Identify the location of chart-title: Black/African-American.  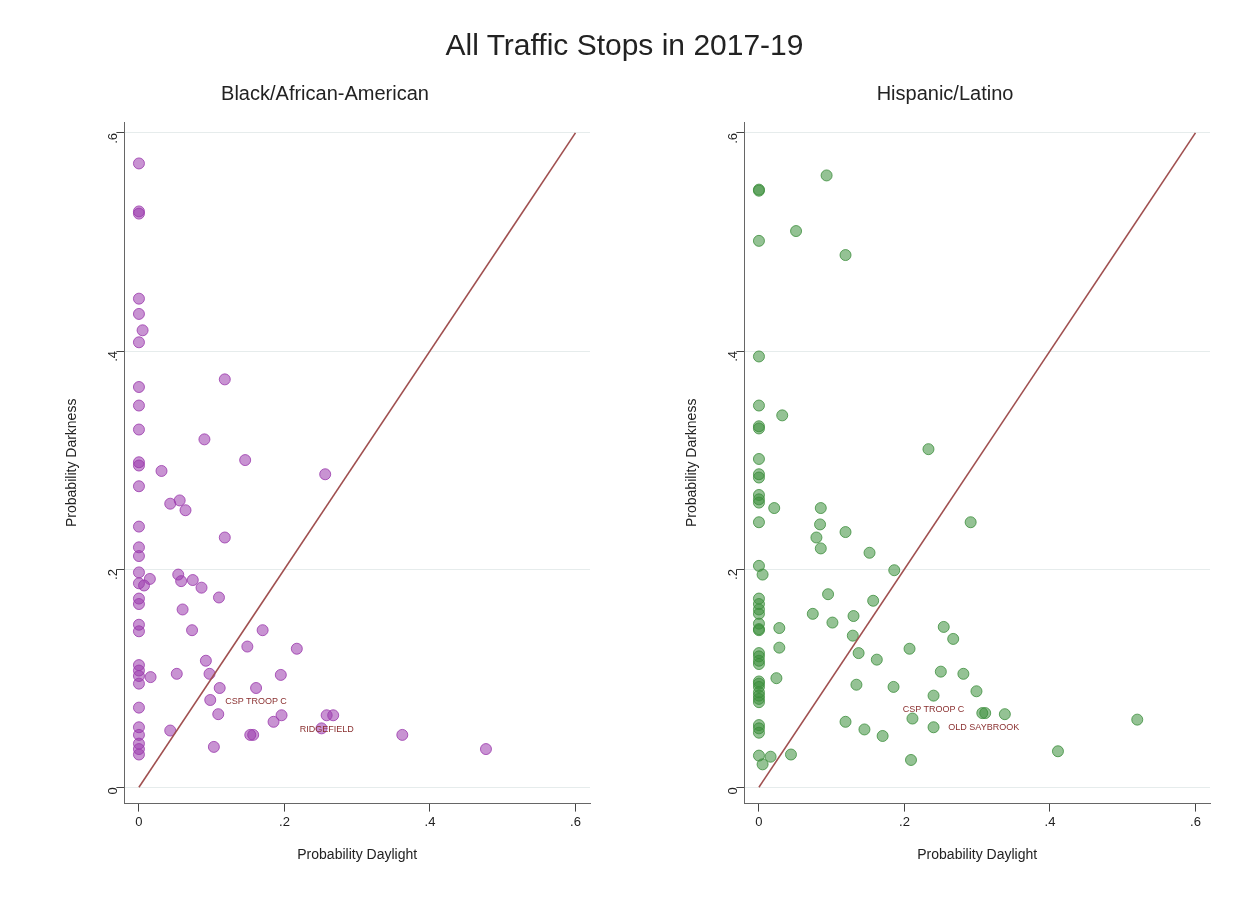
(325, 92).